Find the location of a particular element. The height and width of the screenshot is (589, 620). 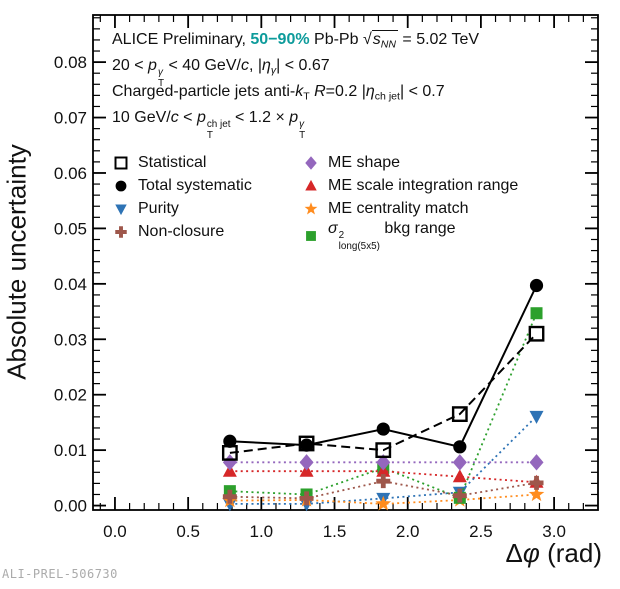

watermark: ALI-PREL-506730 is located at coordinates (60, 574).